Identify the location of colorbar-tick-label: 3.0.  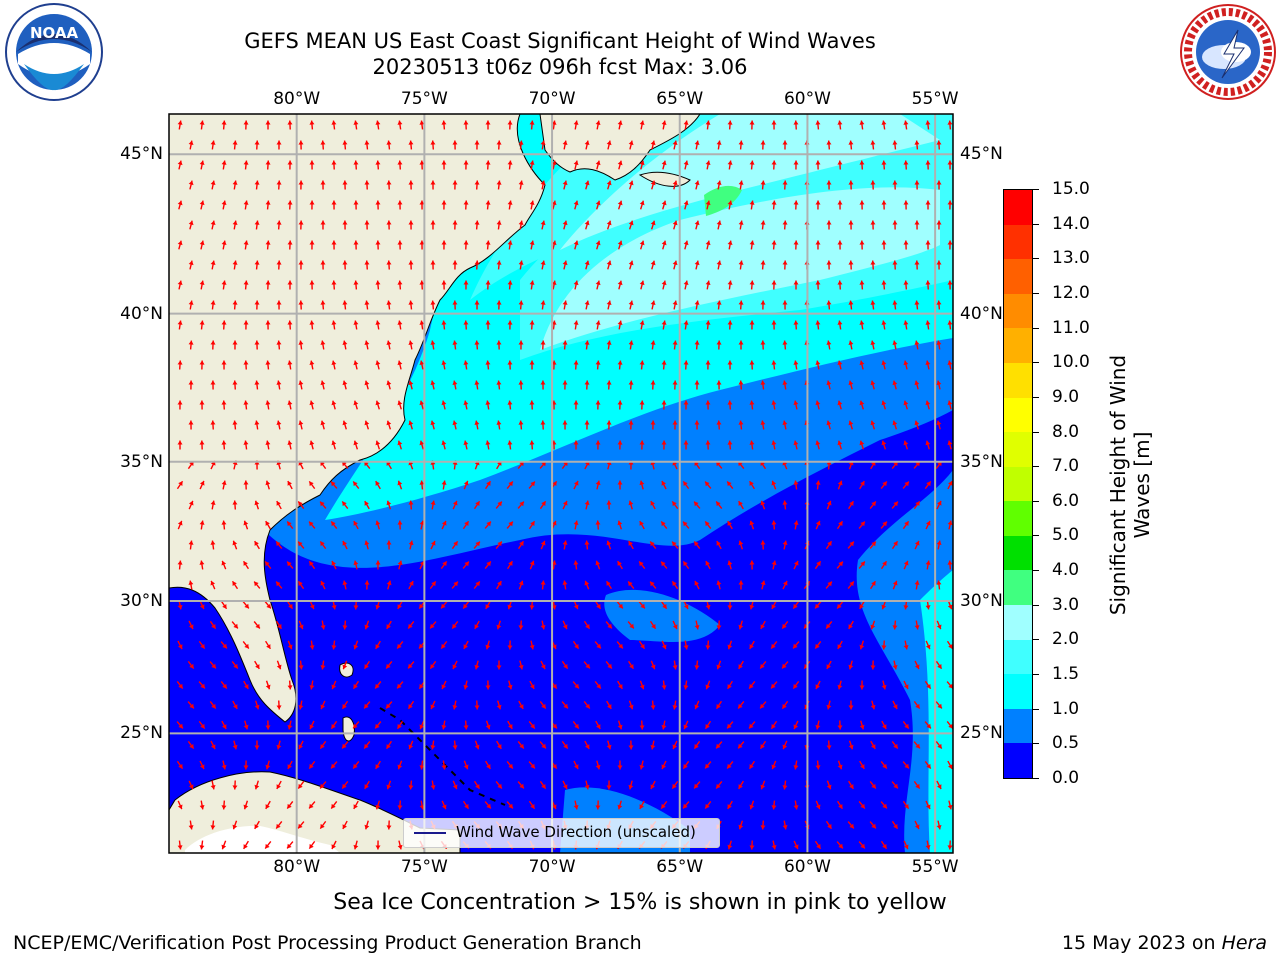
(1066, 604).